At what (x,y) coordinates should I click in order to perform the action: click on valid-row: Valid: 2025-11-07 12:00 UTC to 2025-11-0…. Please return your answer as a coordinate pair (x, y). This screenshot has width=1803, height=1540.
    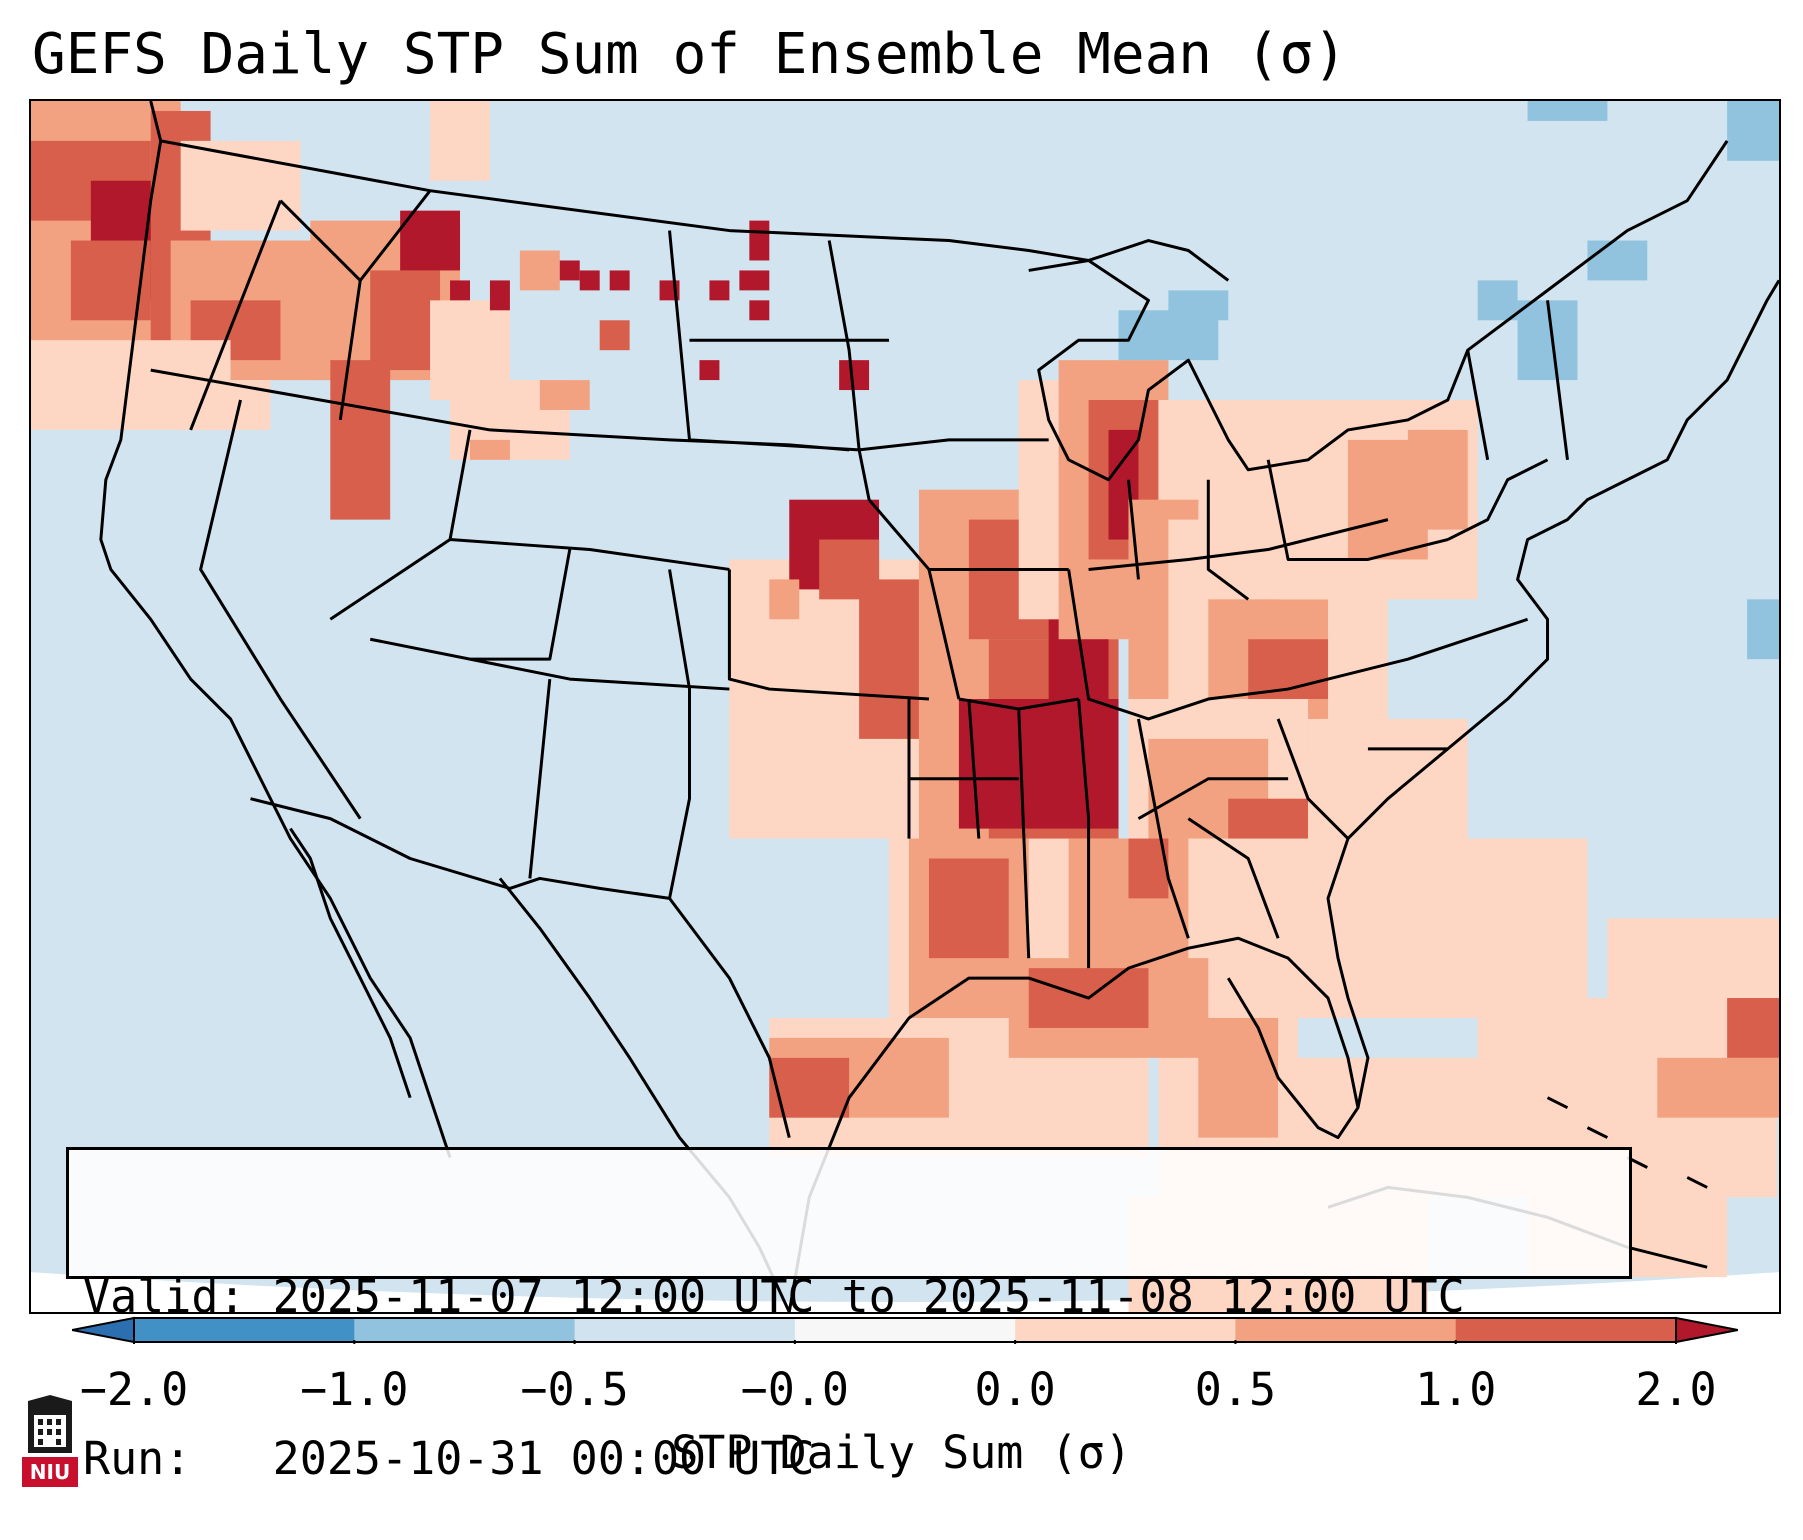
    Looking at the image, I should click on (849, 1297).